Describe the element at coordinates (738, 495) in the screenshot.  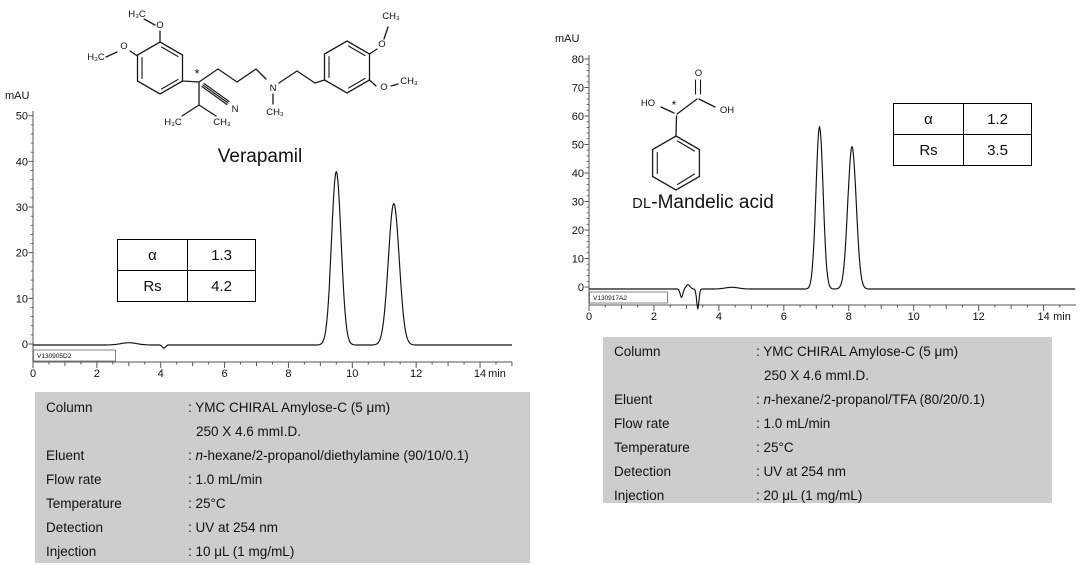
I see `condition-row: Injection: 20 μL (1 mg/mL)` at that location.